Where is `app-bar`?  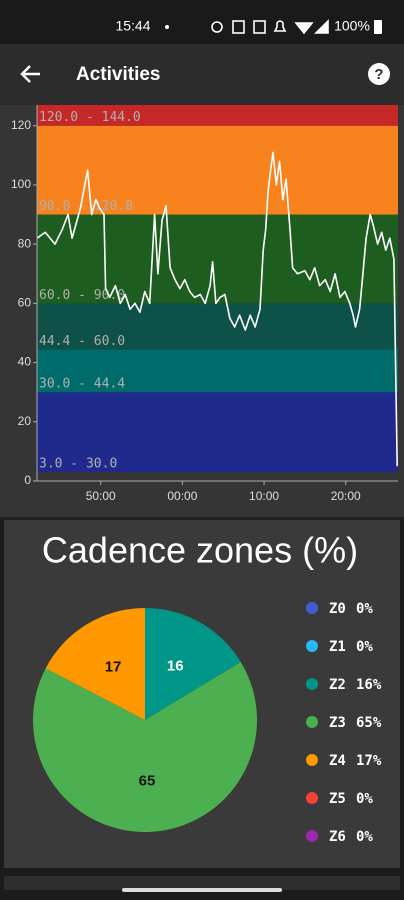 app-bar is located at coordinates (202, 74).